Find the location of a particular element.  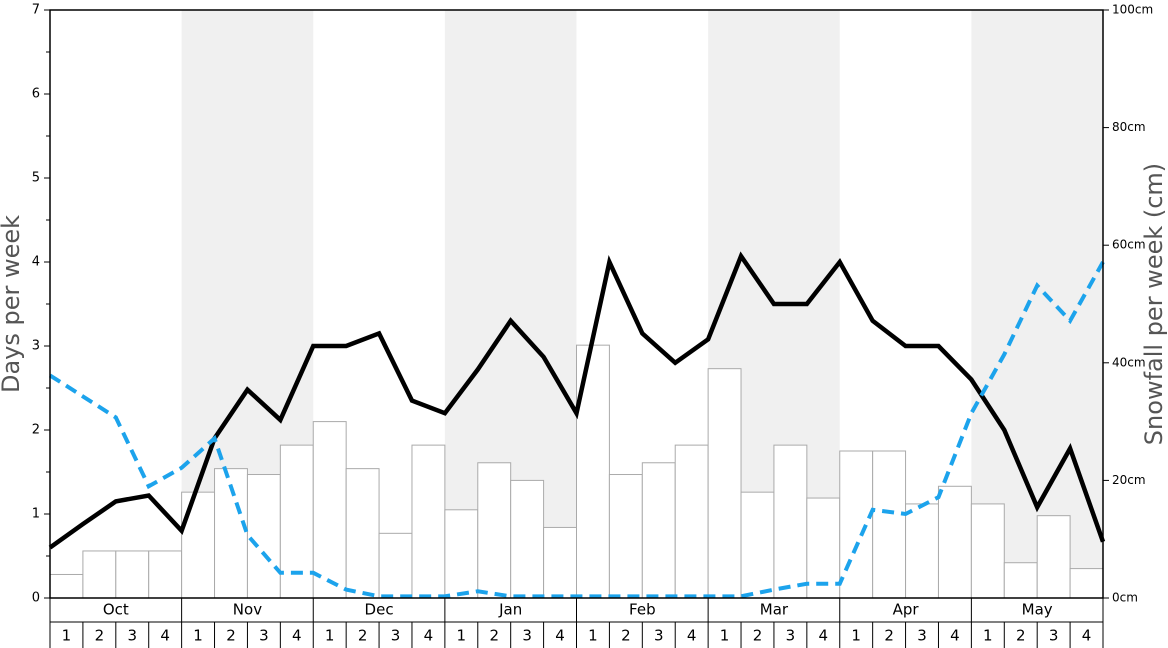

y-tick-label: 5 is located at coordinates (36, 178).